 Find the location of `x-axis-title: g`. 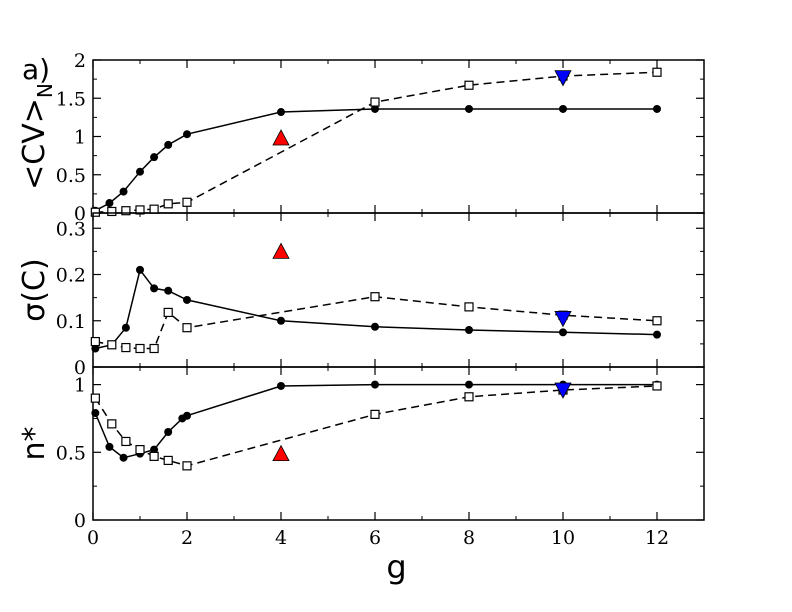

x-axis-title: g is located at coordinates (396, 567).